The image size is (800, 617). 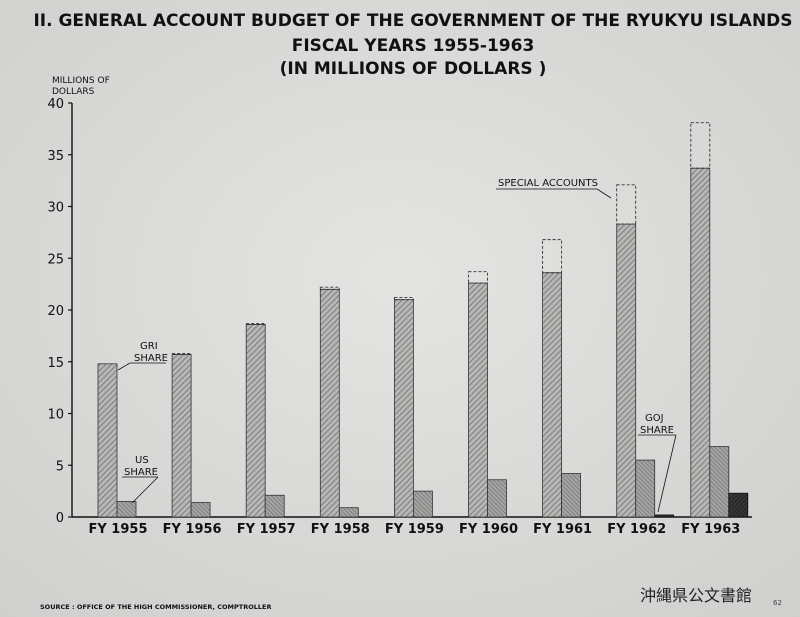 What do you see at coordinates (413, 69) in the screenshot?
I see `chart-title-line-3: (IN MILLIONS OF DOLLARS )` at bounding box center [413, 69].